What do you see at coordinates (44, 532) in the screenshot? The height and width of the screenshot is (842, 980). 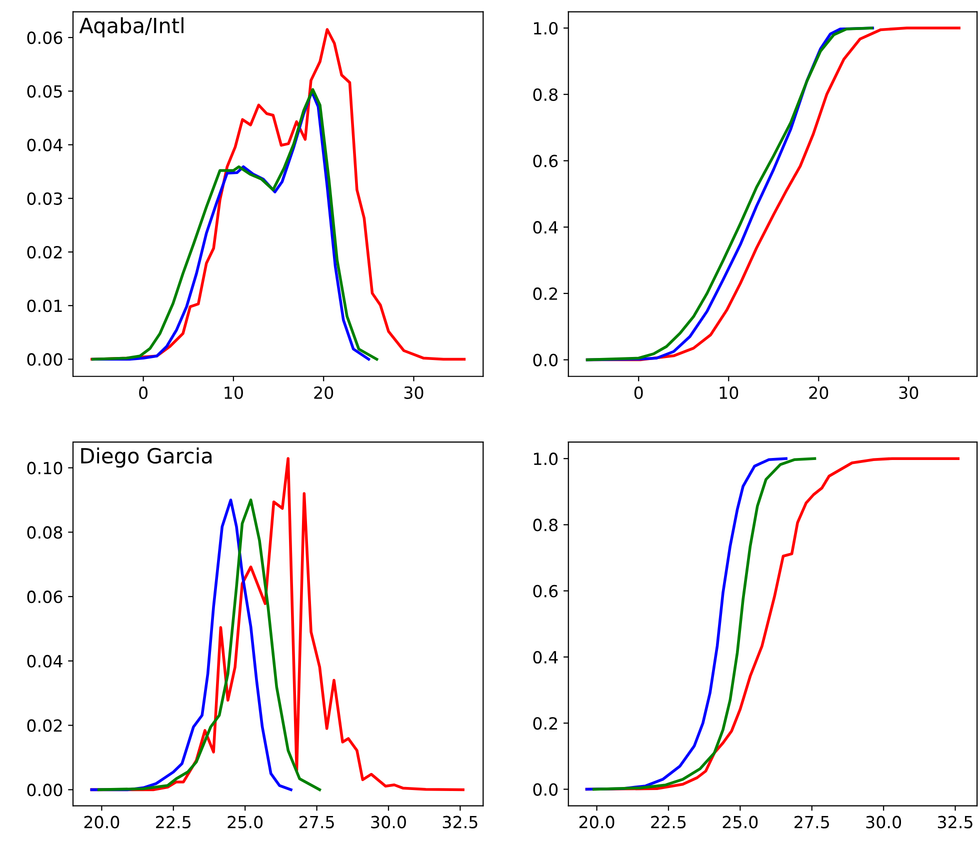 I see `y-tick-label: 0.08` at bounding box center [44, 532].